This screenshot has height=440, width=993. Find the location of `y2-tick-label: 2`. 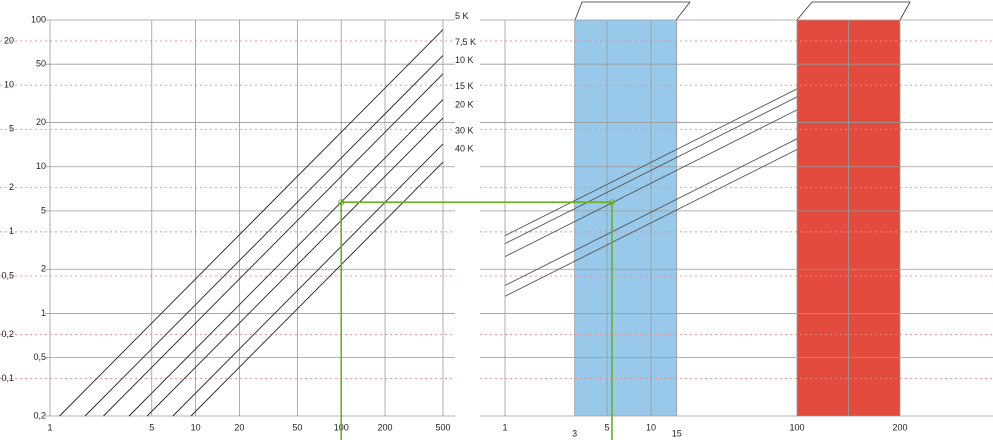

y2-tick-label: 2 is located at coordinates (11, 187).